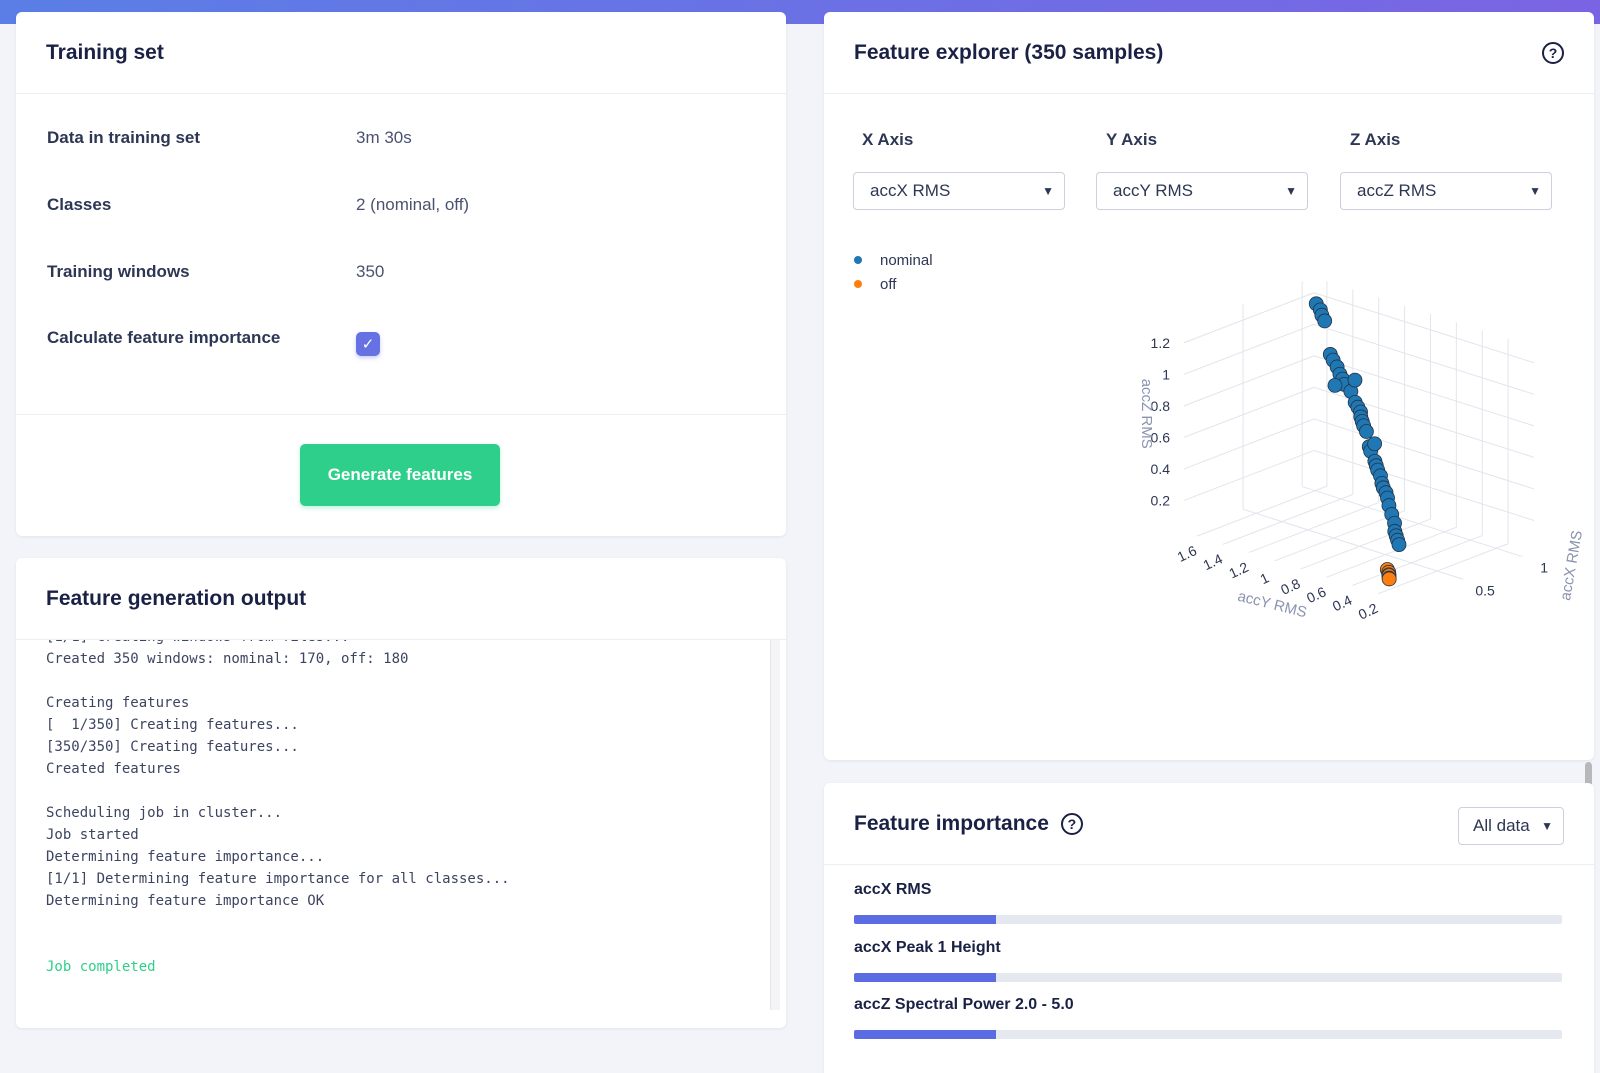 The width and height of the screenshot is (1600, 1073). I want to click on importance-row: accX Peak 1 Height, so click(1208, 960).